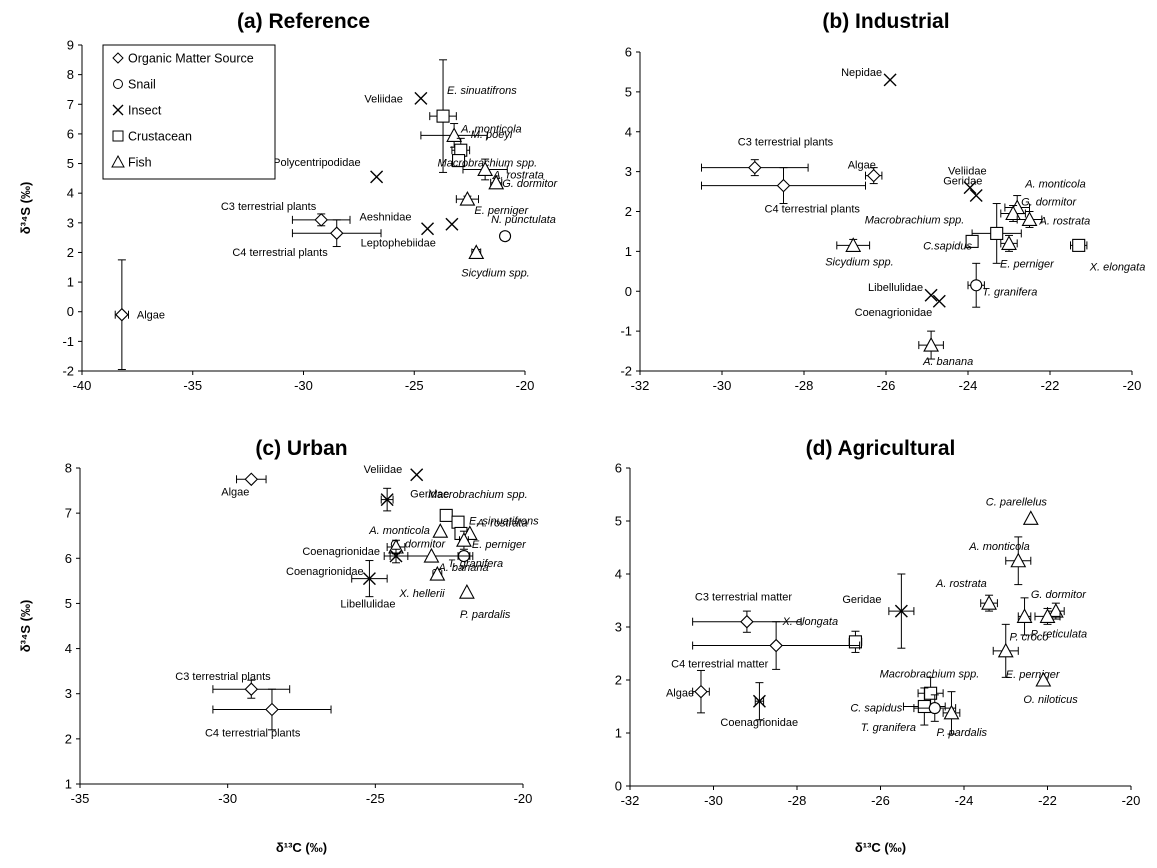 This screenshot has width=1157, height=868. What do you see at coordinates (422, 582) in the screenshot?
I see `data-point: X. hellerii` at bounding box center [422, 582].